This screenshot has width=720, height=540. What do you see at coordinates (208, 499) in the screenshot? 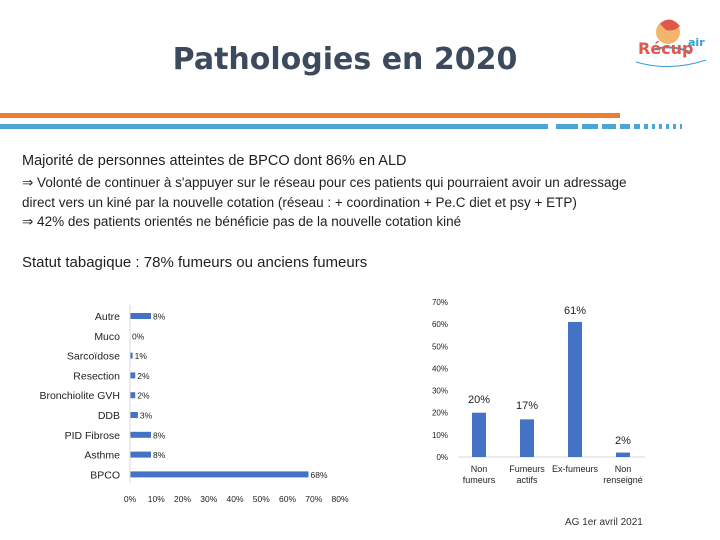
I see `h-tick-label: 30%` at bounding box center [208, 499].